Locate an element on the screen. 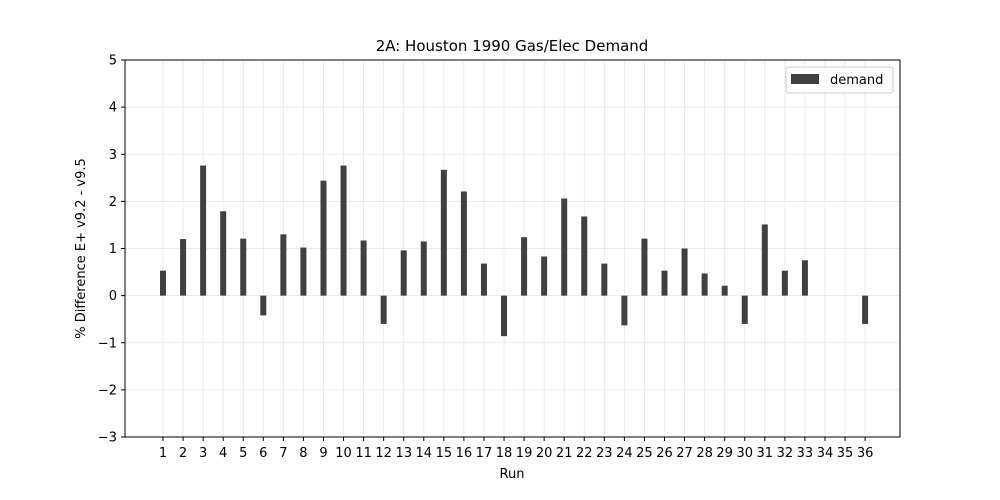  y-axis-title: % Difference E+ v9.2 - v9.5 is located at coordinates (81, 248).